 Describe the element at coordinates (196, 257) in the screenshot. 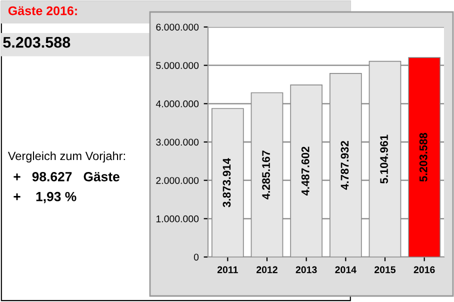

I see `y-tick-label: 0` at that location.